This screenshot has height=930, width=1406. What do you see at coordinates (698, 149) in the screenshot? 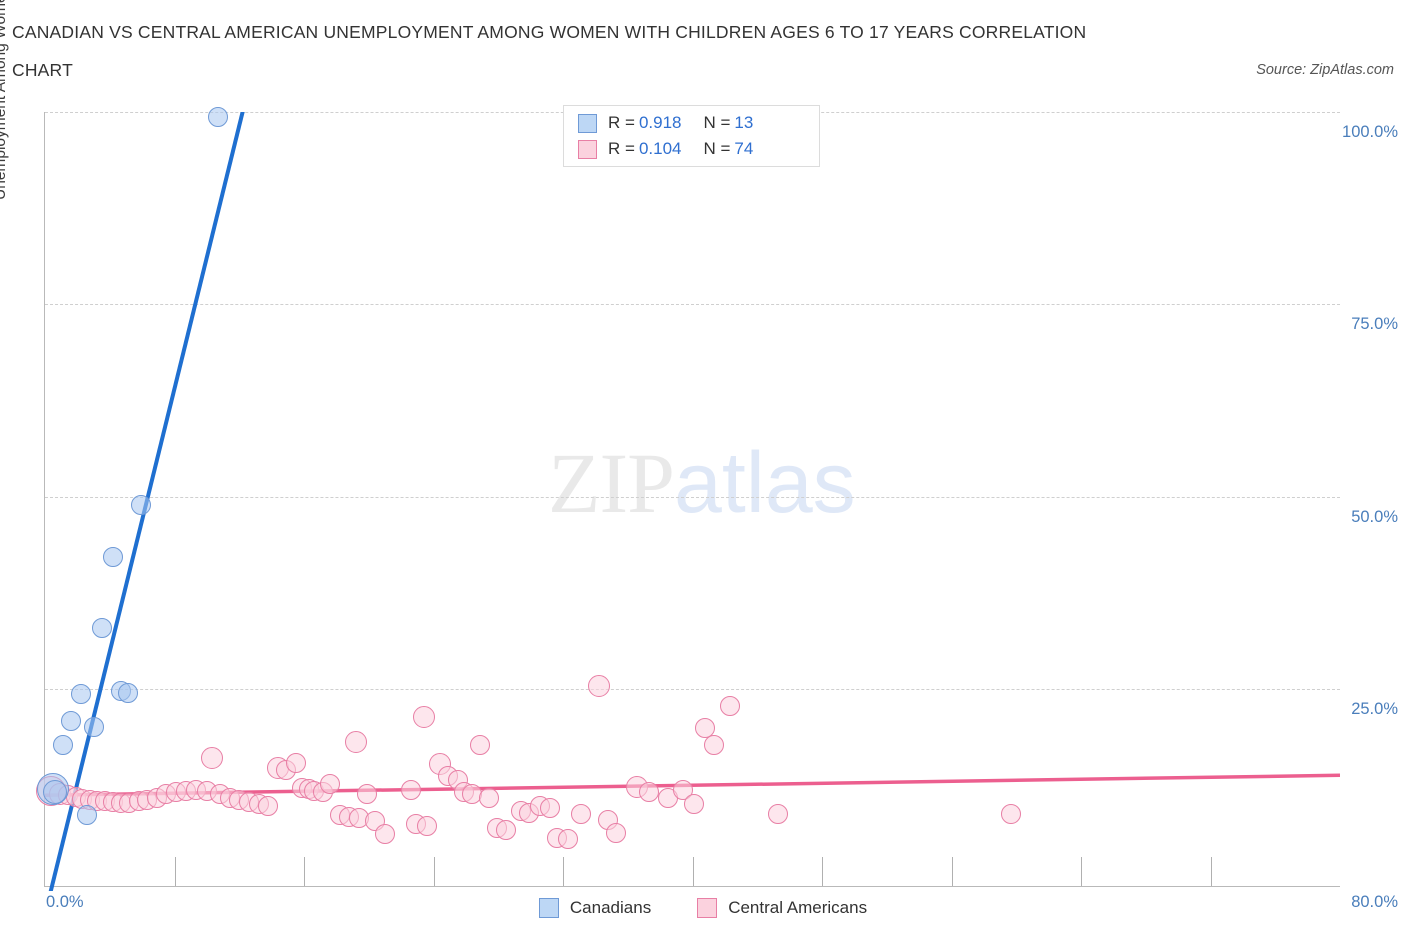
I see `correlation-row-central-americans: R = 0.104 N = 74` at bounding box center [698, 149].